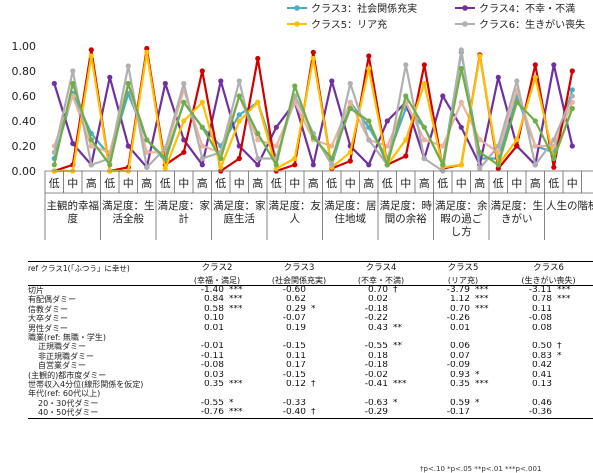  I want to click on row-label: 切片, so click(36, 290).